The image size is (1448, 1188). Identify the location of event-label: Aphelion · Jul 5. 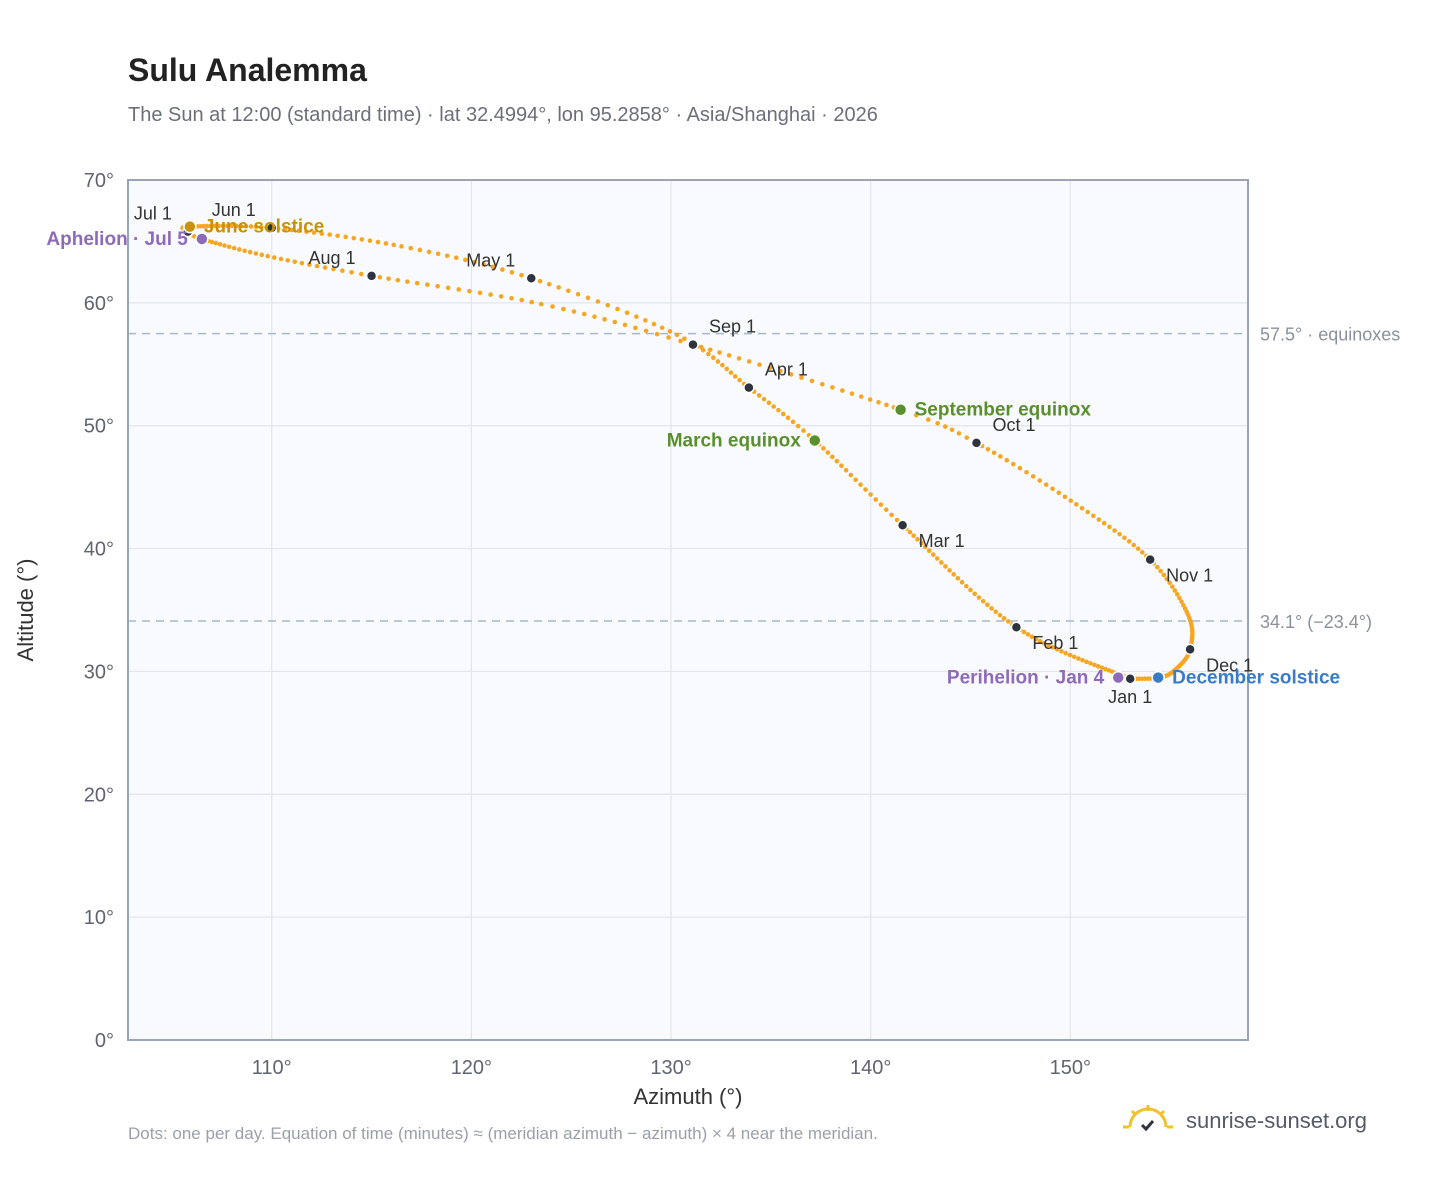
(117, 239).